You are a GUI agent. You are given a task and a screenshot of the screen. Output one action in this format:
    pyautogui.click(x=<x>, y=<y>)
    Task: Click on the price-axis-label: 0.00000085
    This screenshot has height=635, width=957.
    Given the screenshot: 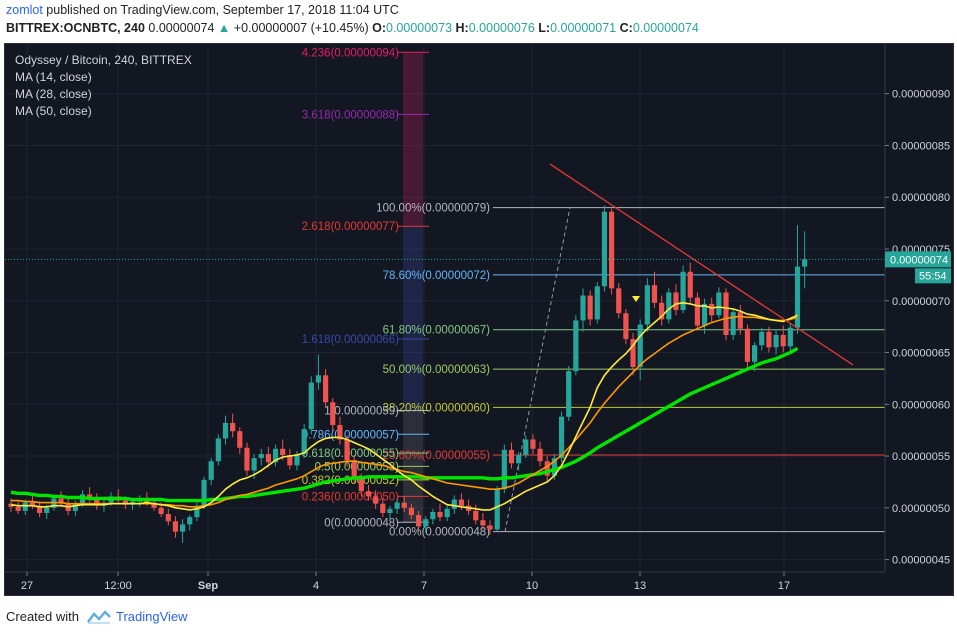 What is the action you would take?
    pyautogui.click(x=921, y=146)
    